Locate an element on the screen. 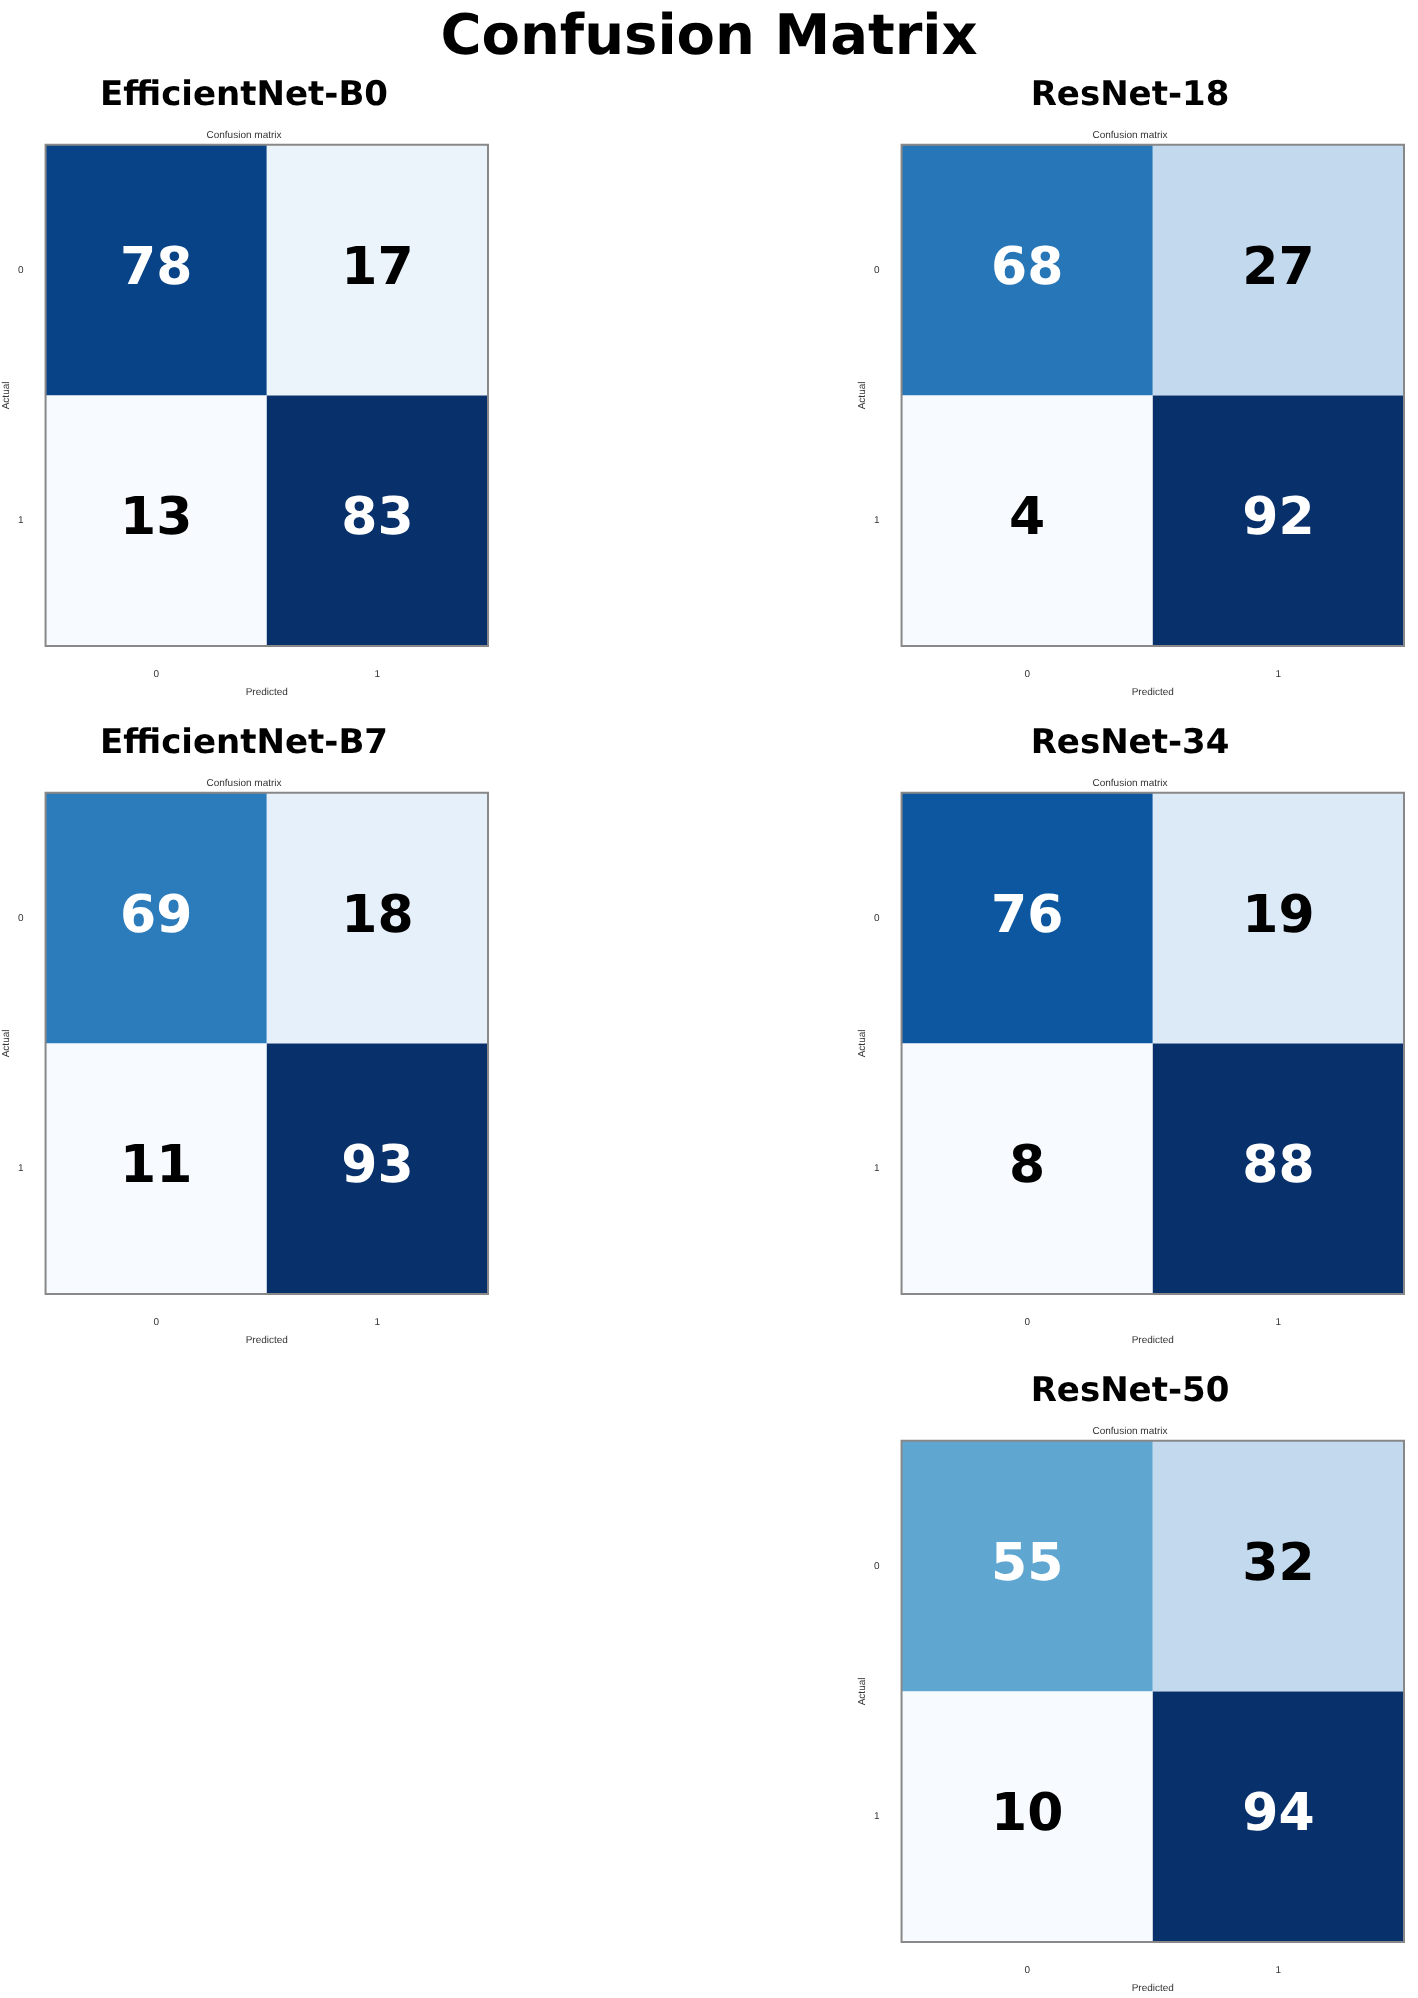 The image size is (1418, 1998). chart-title: ResNet-18 is located at coordinates (1130, 95).